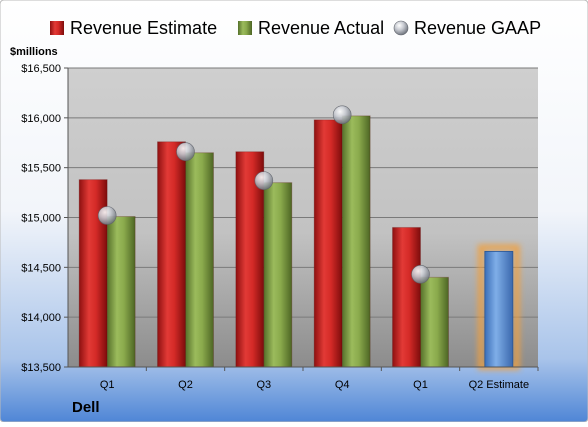 The height and width of the screenshot is (427, 588). I want to click on legend-swatch-gaap, so click(401, 28).